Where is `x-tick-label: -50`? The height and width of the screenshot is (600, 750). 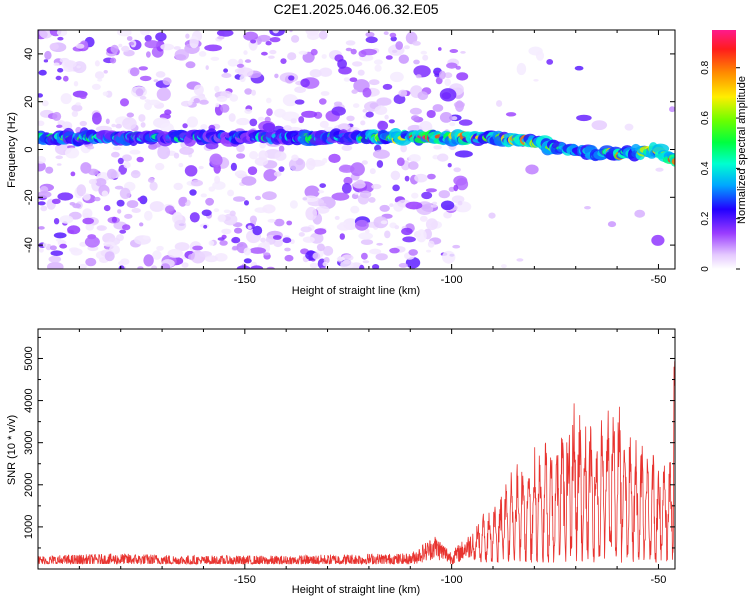
x-tick-label: -50 is located at coordinates (659, 580).